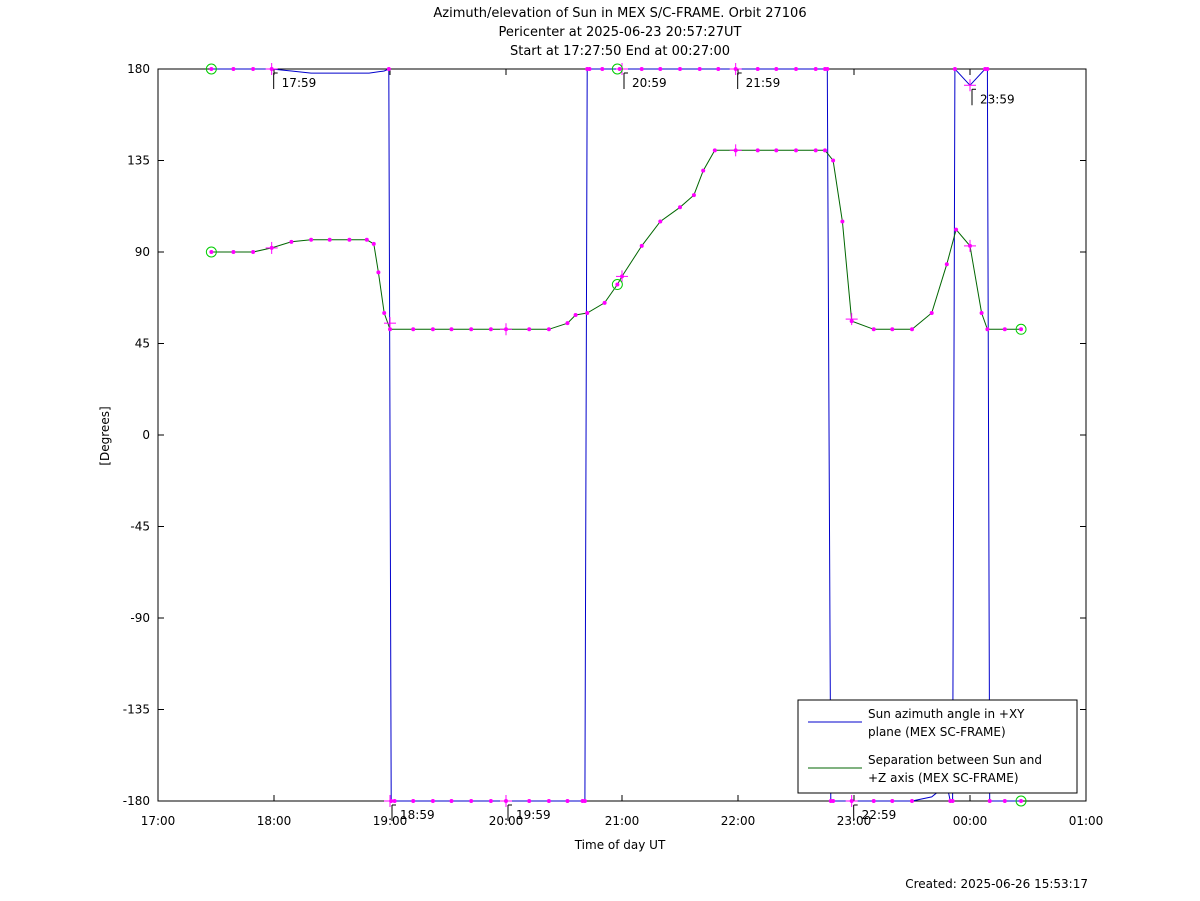 Image resolution: width=1200 pixels, height=901 pixels. What do you see at coordinates (943, 778) in the screenshot?
I see `legend-label: +Z axis (MEX SC-FRAME)` at bounding box center [943, 778].